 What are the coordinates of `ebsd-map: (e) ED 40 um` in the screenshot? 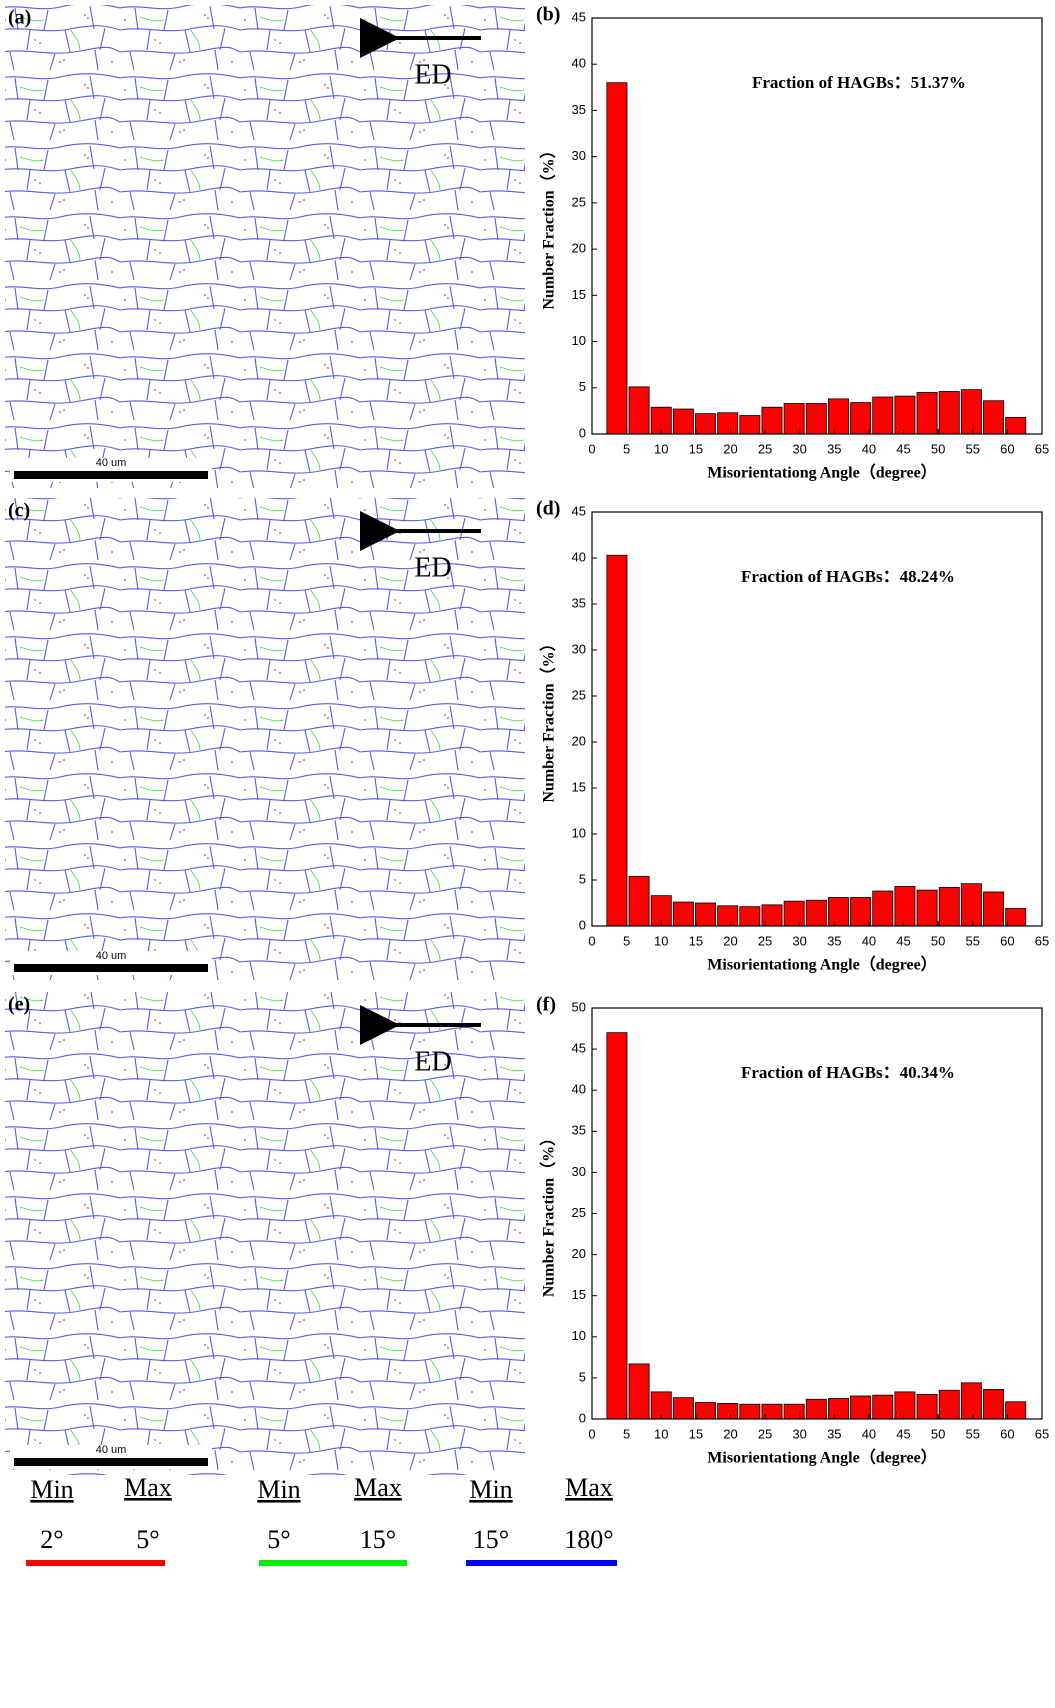 It's located at (265, 1233).